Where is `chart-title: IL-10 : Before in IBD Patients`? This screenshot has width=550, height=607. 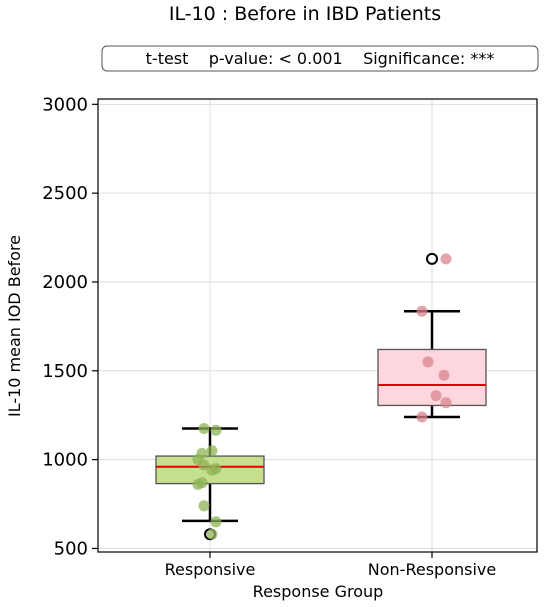 chart-title: IL-10 : Before in IBD Patients is located at coordinates (305, 14).